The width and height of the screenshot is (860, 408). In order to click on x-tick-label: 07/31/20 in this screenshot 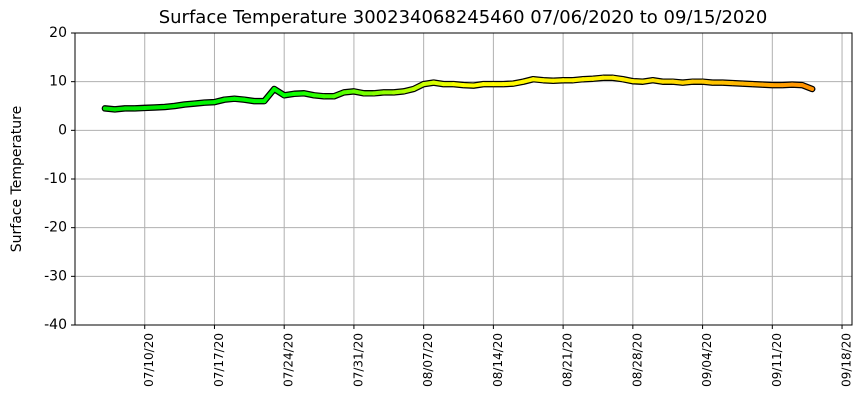, I will do `click(358, 360)`.